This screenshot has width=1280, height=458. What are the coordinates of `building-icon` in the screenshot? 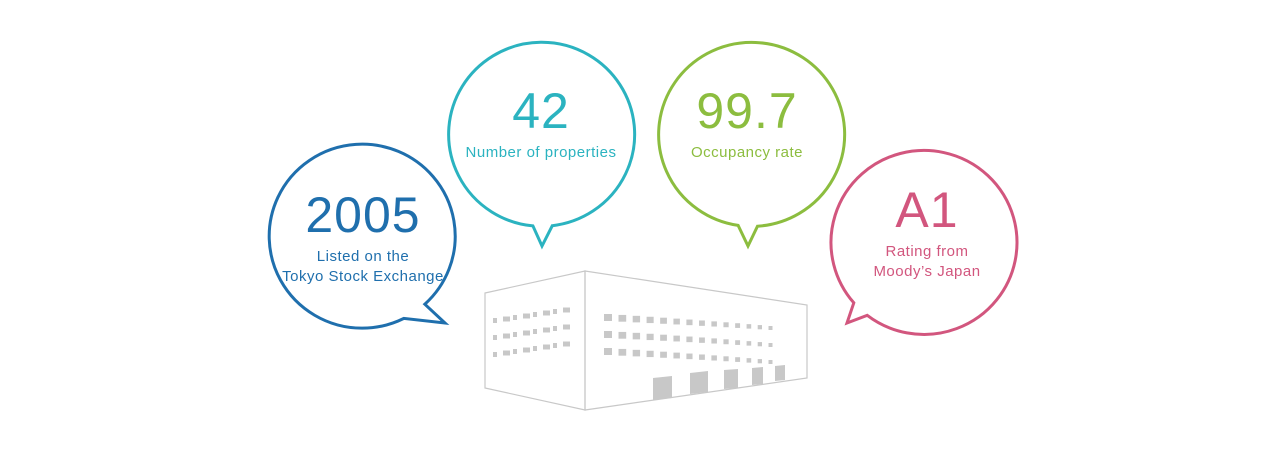 It's located at (646, 340).